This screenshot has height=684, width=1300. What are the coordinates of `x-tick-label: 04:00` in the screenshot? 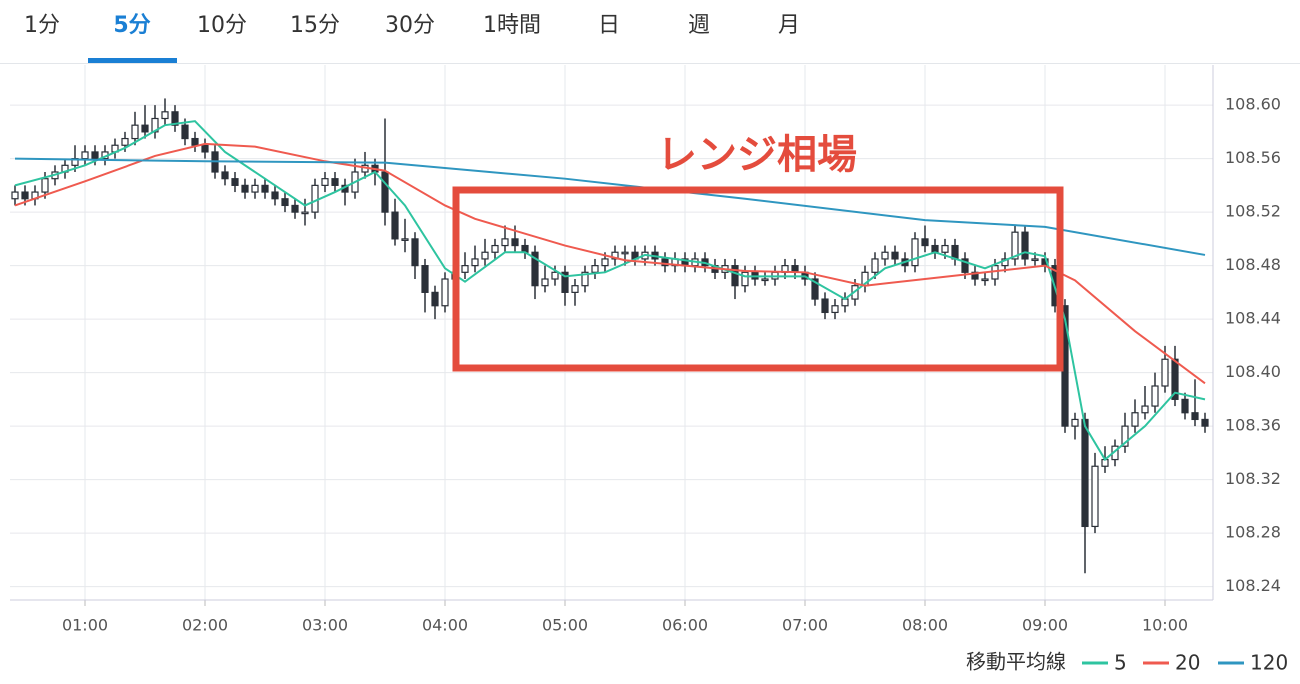 It's located at (445, 625).